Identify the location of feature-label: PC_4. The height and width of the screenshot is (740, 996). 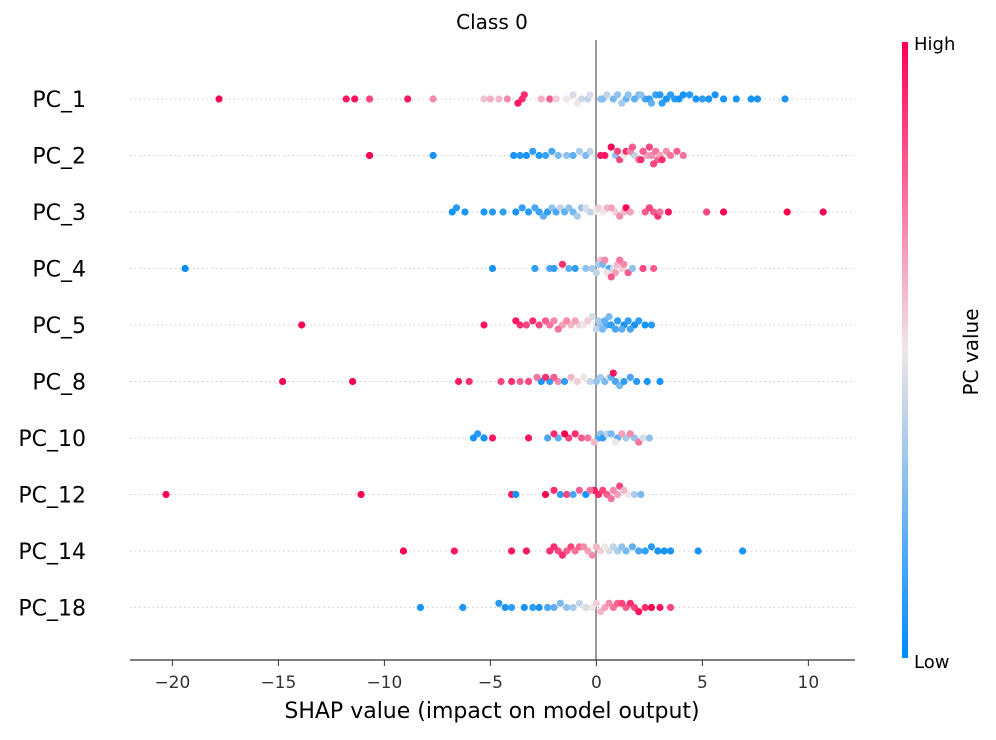
(59, 270).